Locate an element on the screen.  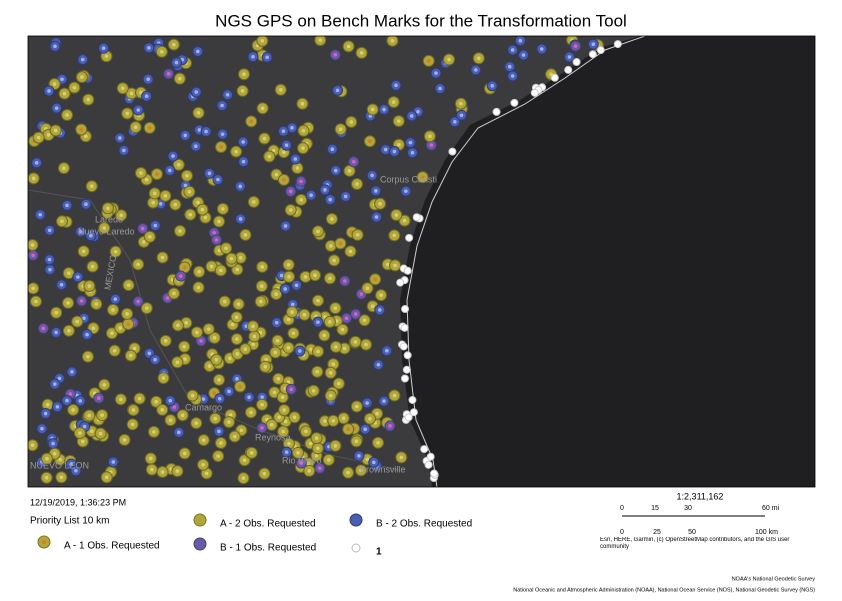
legend-swatch is located at coordinates (200, 544).